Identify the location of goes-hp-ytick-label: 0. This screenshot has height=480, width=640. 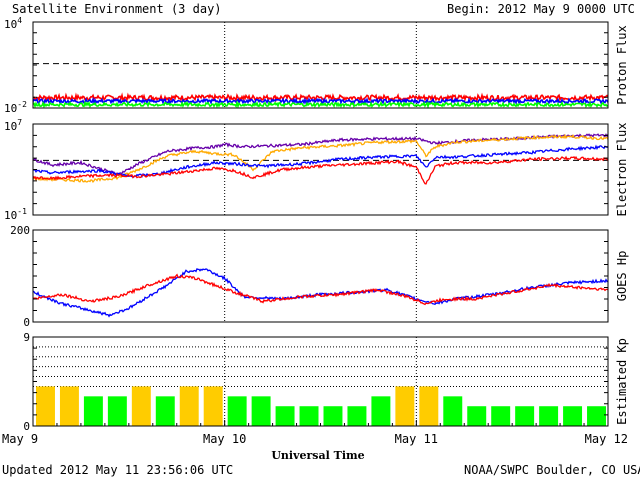
(26, 322).